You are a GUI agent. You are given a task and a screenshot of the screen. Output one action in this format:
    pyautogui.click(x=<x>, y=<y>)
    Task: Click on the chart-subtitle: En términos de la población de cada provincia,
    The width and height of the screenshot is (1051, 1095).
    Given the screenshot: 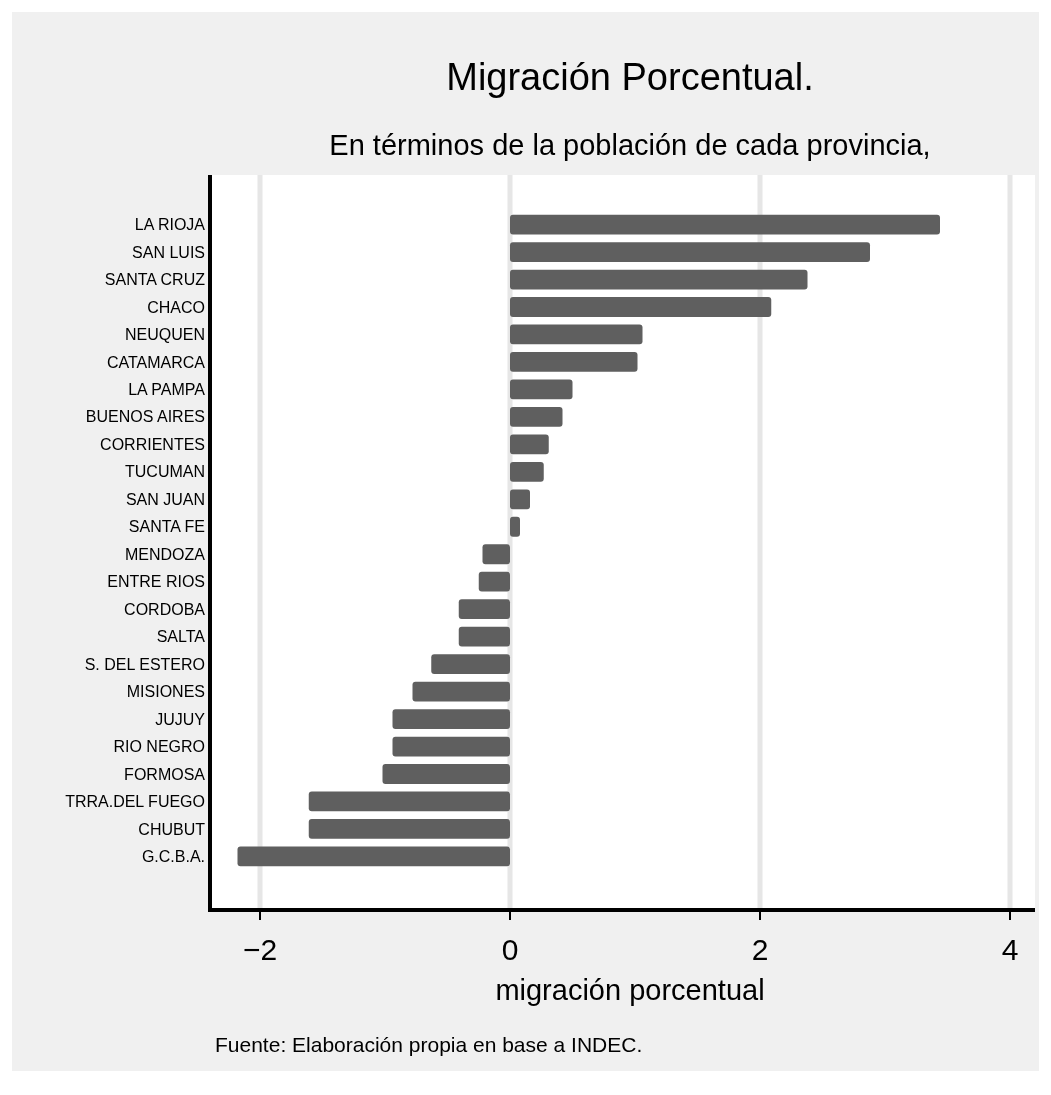 What is the action you would take?
    pyautogui.click(x=630, y=145)
    